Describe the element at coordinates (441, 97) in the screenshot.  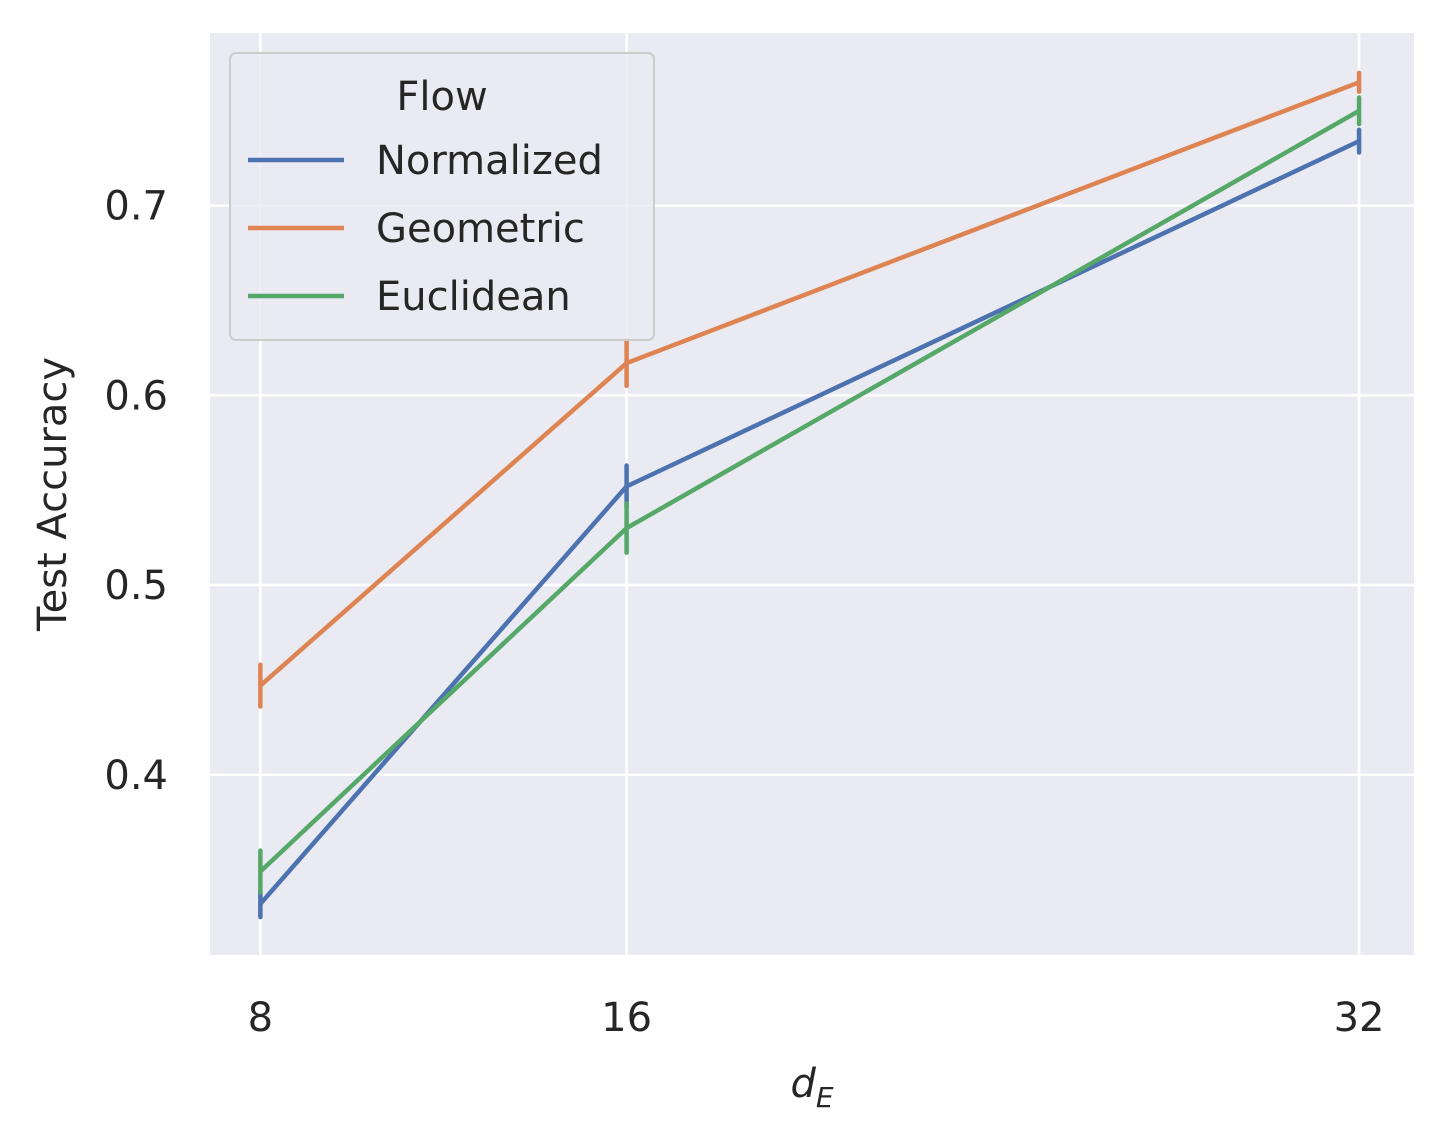
I see `legend-title: Flow` at that location.